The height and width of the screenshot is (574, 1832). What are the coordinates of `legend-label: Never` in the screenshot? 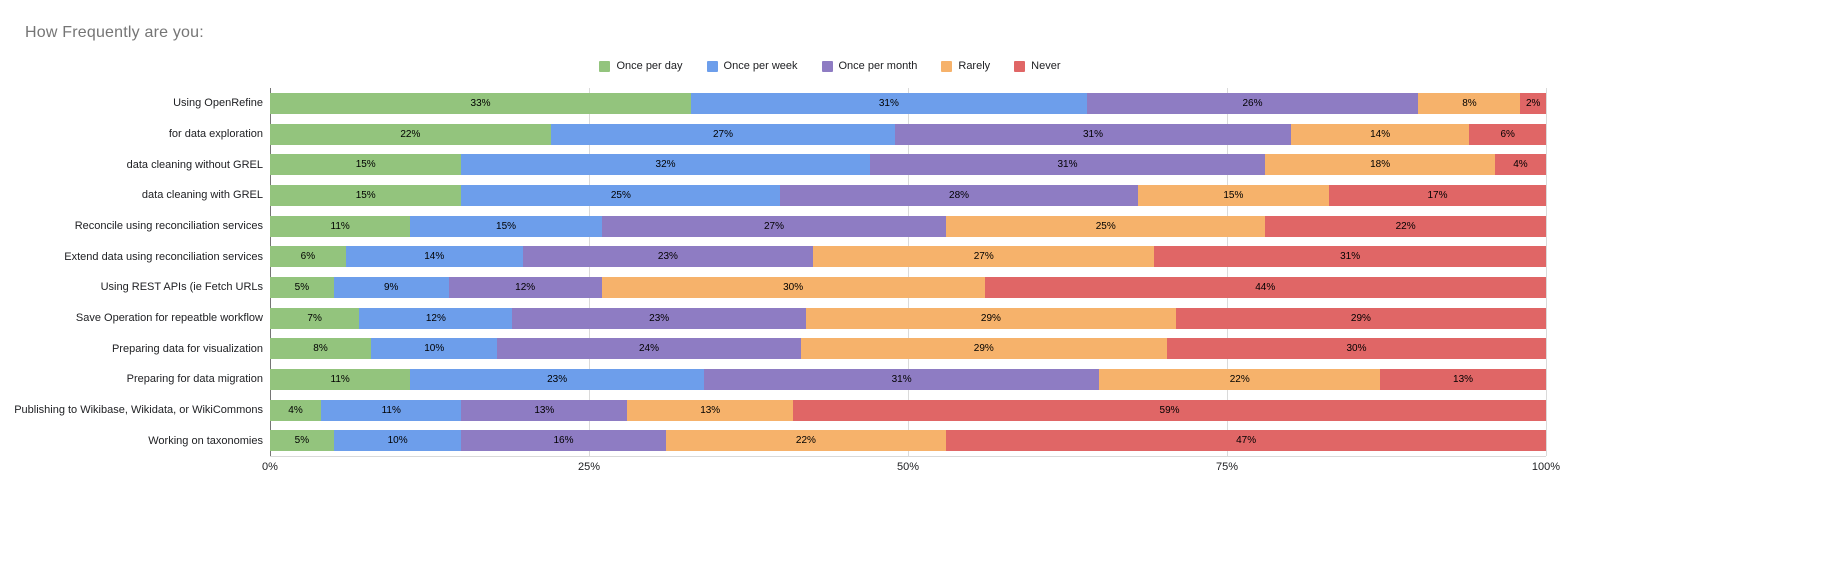 It's located at (1046, 66).